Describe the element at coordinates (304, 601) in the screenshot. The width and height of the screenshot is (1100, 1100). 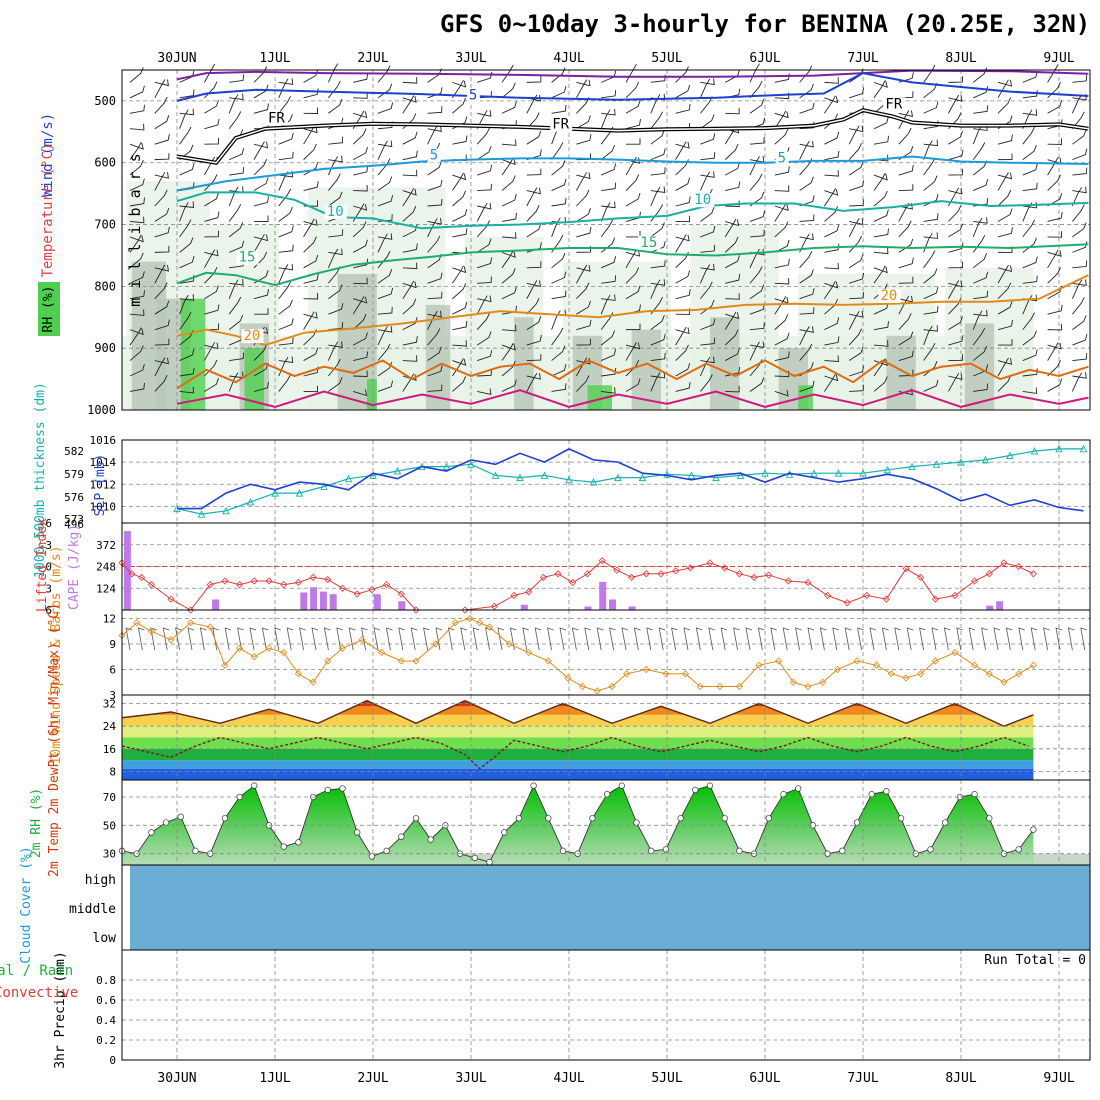
I see `cape-bar` at that location.